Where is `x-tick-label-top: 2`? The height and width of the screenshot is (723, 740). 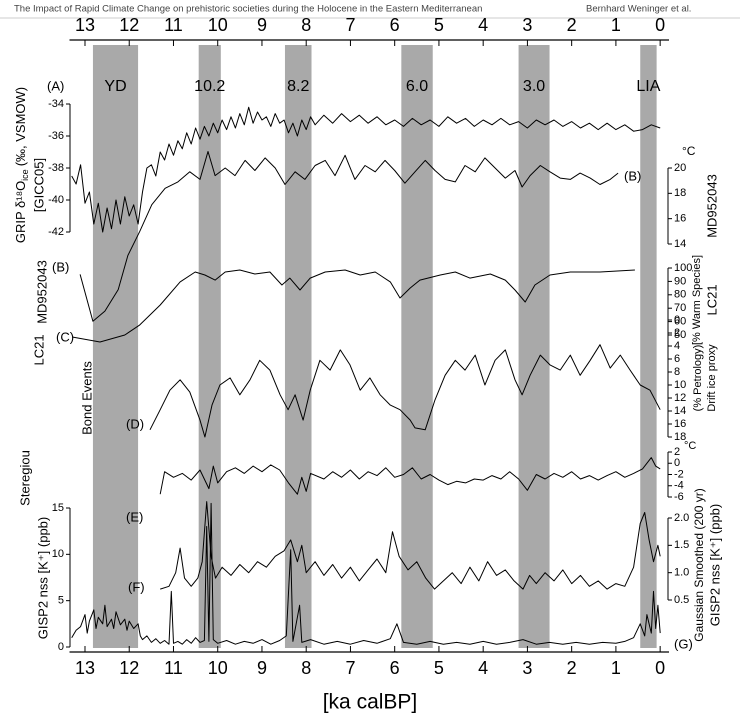 x-tick-label-top: 2 is located at coordinates (572, 25).